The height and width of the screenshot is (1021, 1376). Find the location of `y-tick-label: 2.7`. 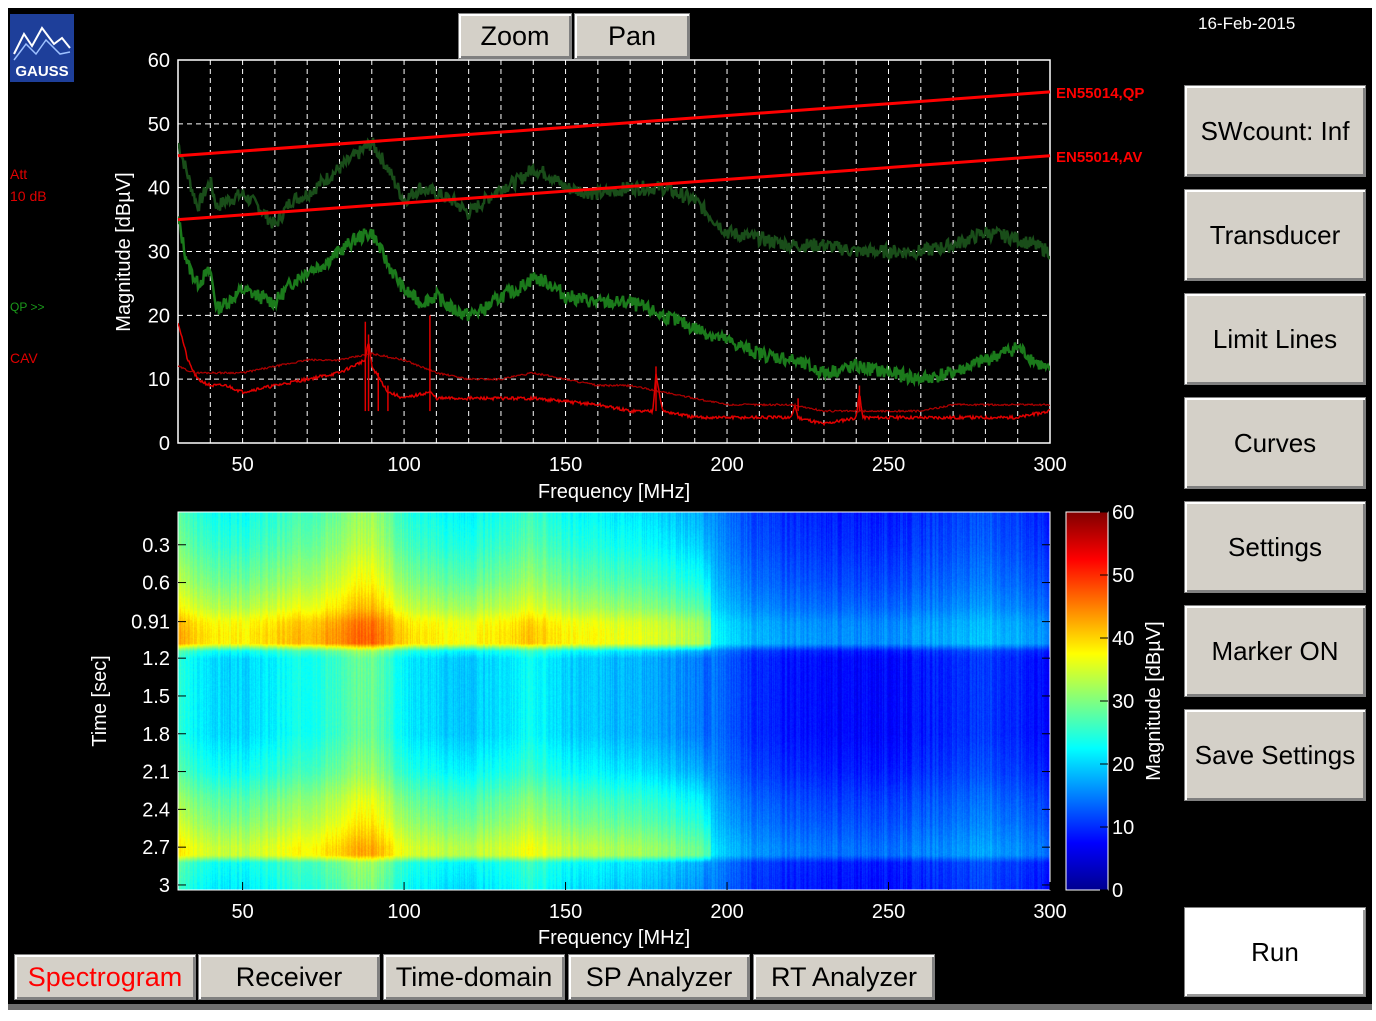

y-tick-label: 2.7 is located at coordinates (156, 848).